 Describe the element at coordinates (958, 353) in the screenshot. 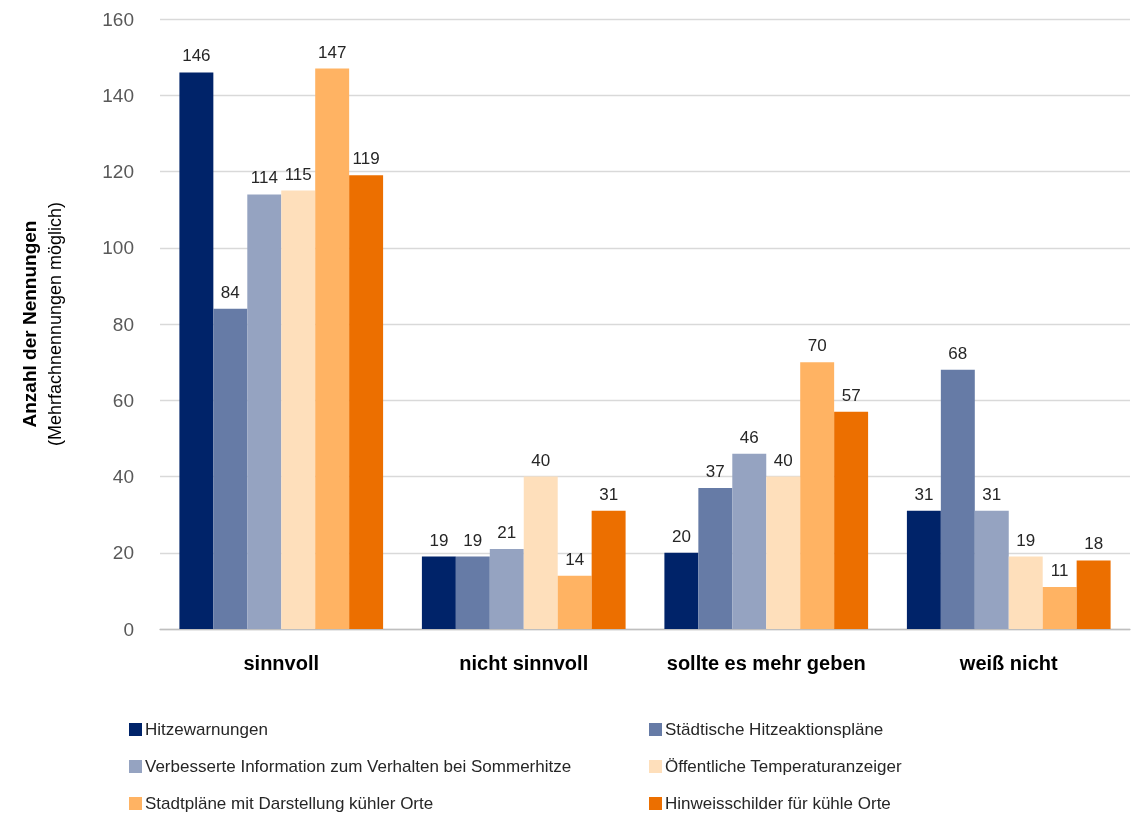

I see `data-label: 68` at that location.